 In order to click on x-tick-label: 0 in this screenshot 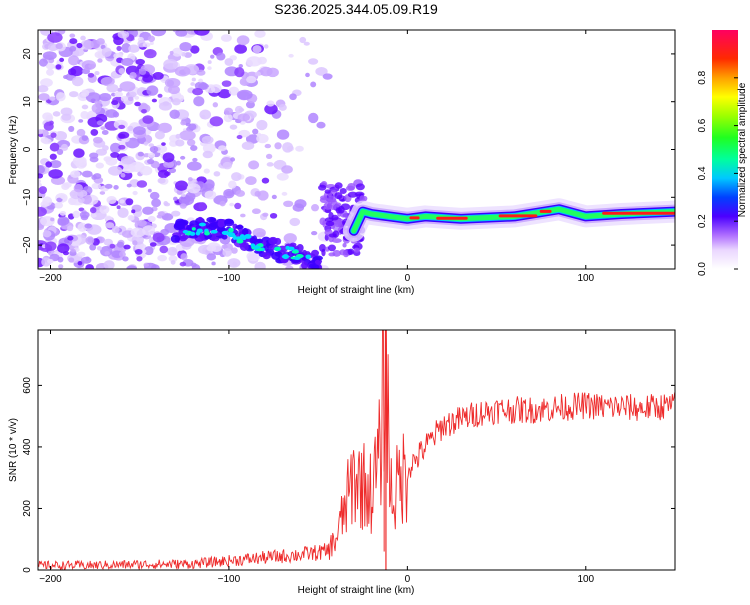, I will do `click(408, 278)`.